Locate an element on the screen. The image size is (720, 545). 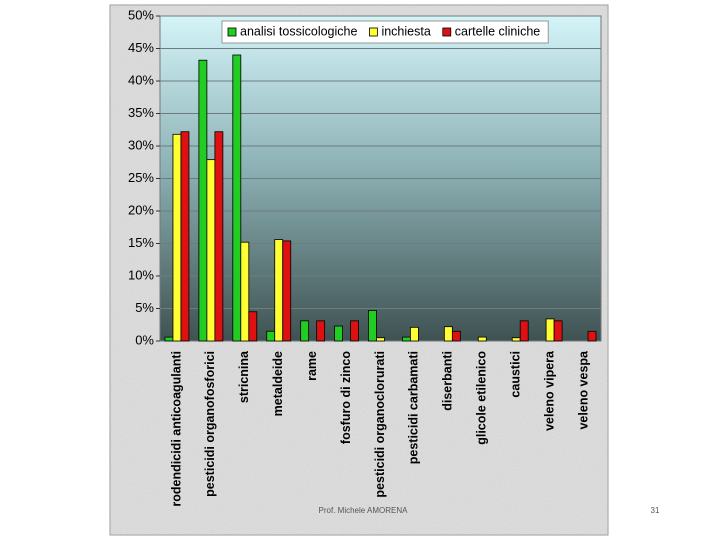
y-tick-label: 20% is located at coordinates (141, 209).